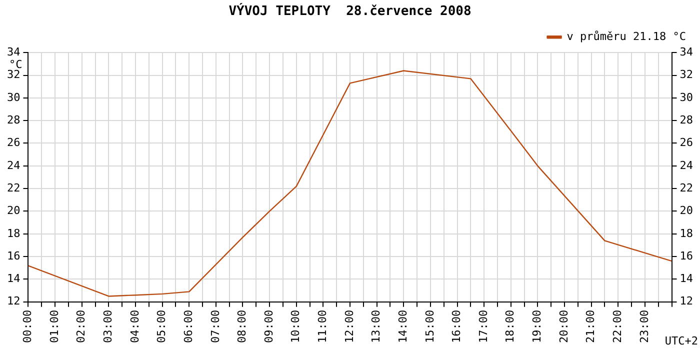 Image resolution: width=700 pixels, height=350 pixels. Describe the element at coordinates (13, 75) in the screenshot. I see `y-tick-label: 32` at that location.